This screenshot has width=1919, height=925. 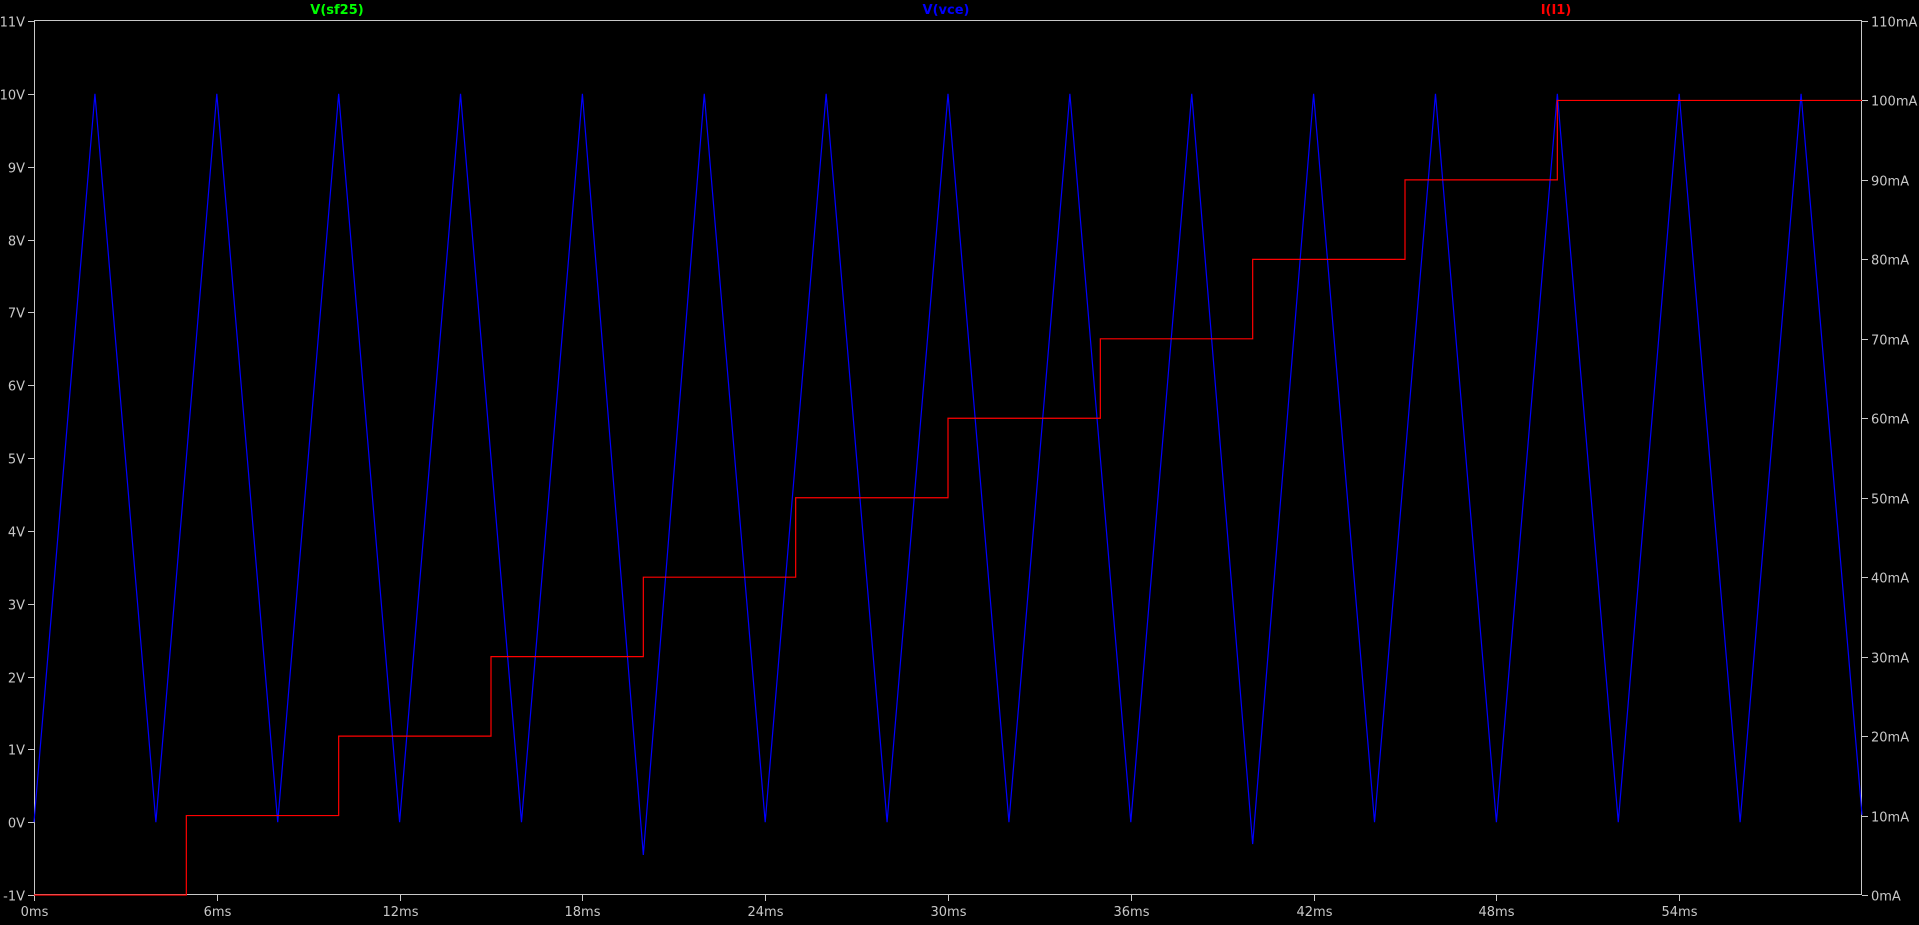 What do you see at coordinates (1890, 659) in the screenshot?
I see `right-tick-label: 30mA` at bounding box center [1890, 659].